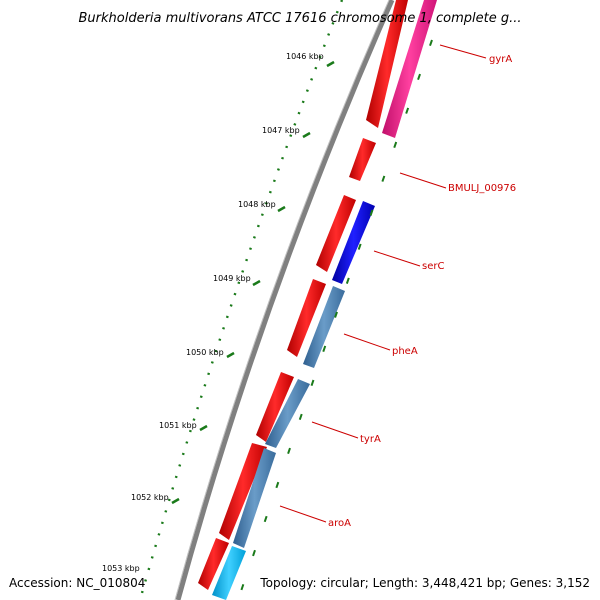 Image resolution: width=600 pixels, height=600 pixels. I want to click on tick-label-1049: 1049 kbp, so click(232, 278).